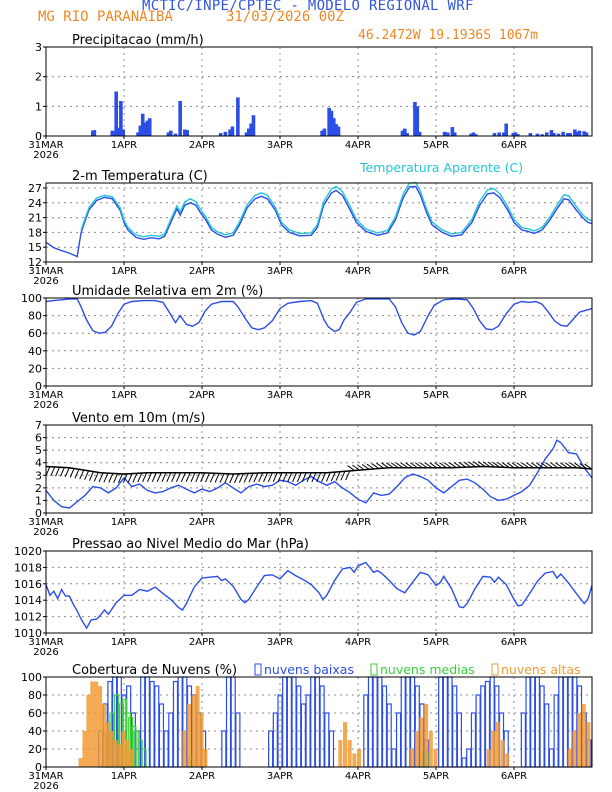  What do you see at coordinates (38, 438) in the screenshot?
I see `y-tick-label: 6` at bounding box center [38, 438].